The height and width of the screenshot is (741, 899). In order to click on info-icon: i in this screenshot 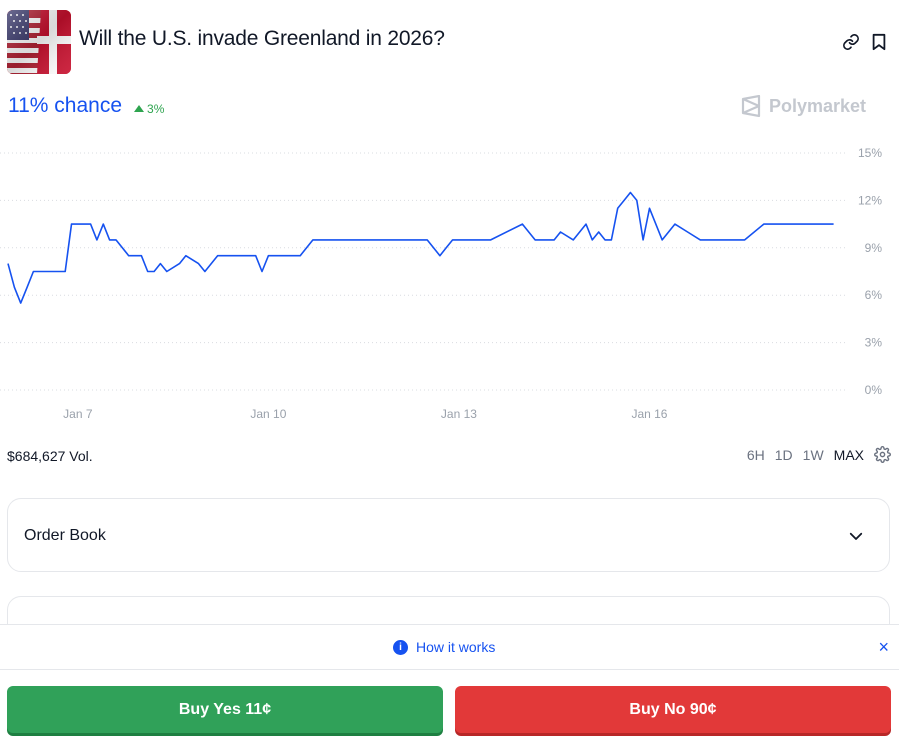, I will do `click(400, 647)`.